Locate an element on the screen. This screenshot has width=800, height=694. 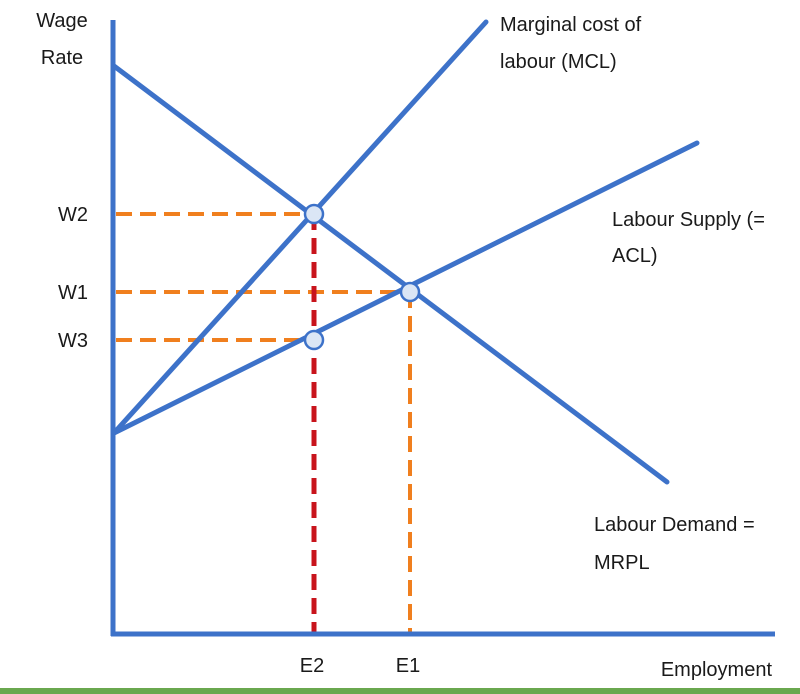
tick-w3: W3 is located at coordinates (73, 341).